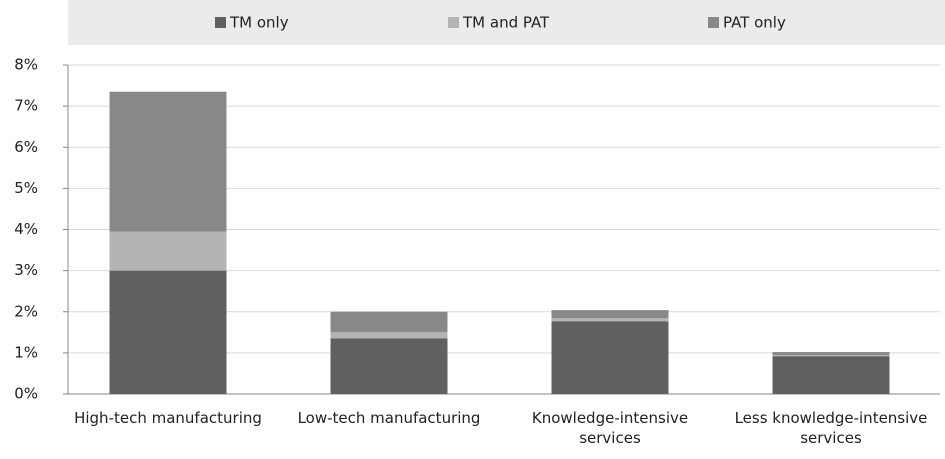  Describe the element at coordinates (754, 23) in the screenshot. I see `legend-label: PAT only` at that location.